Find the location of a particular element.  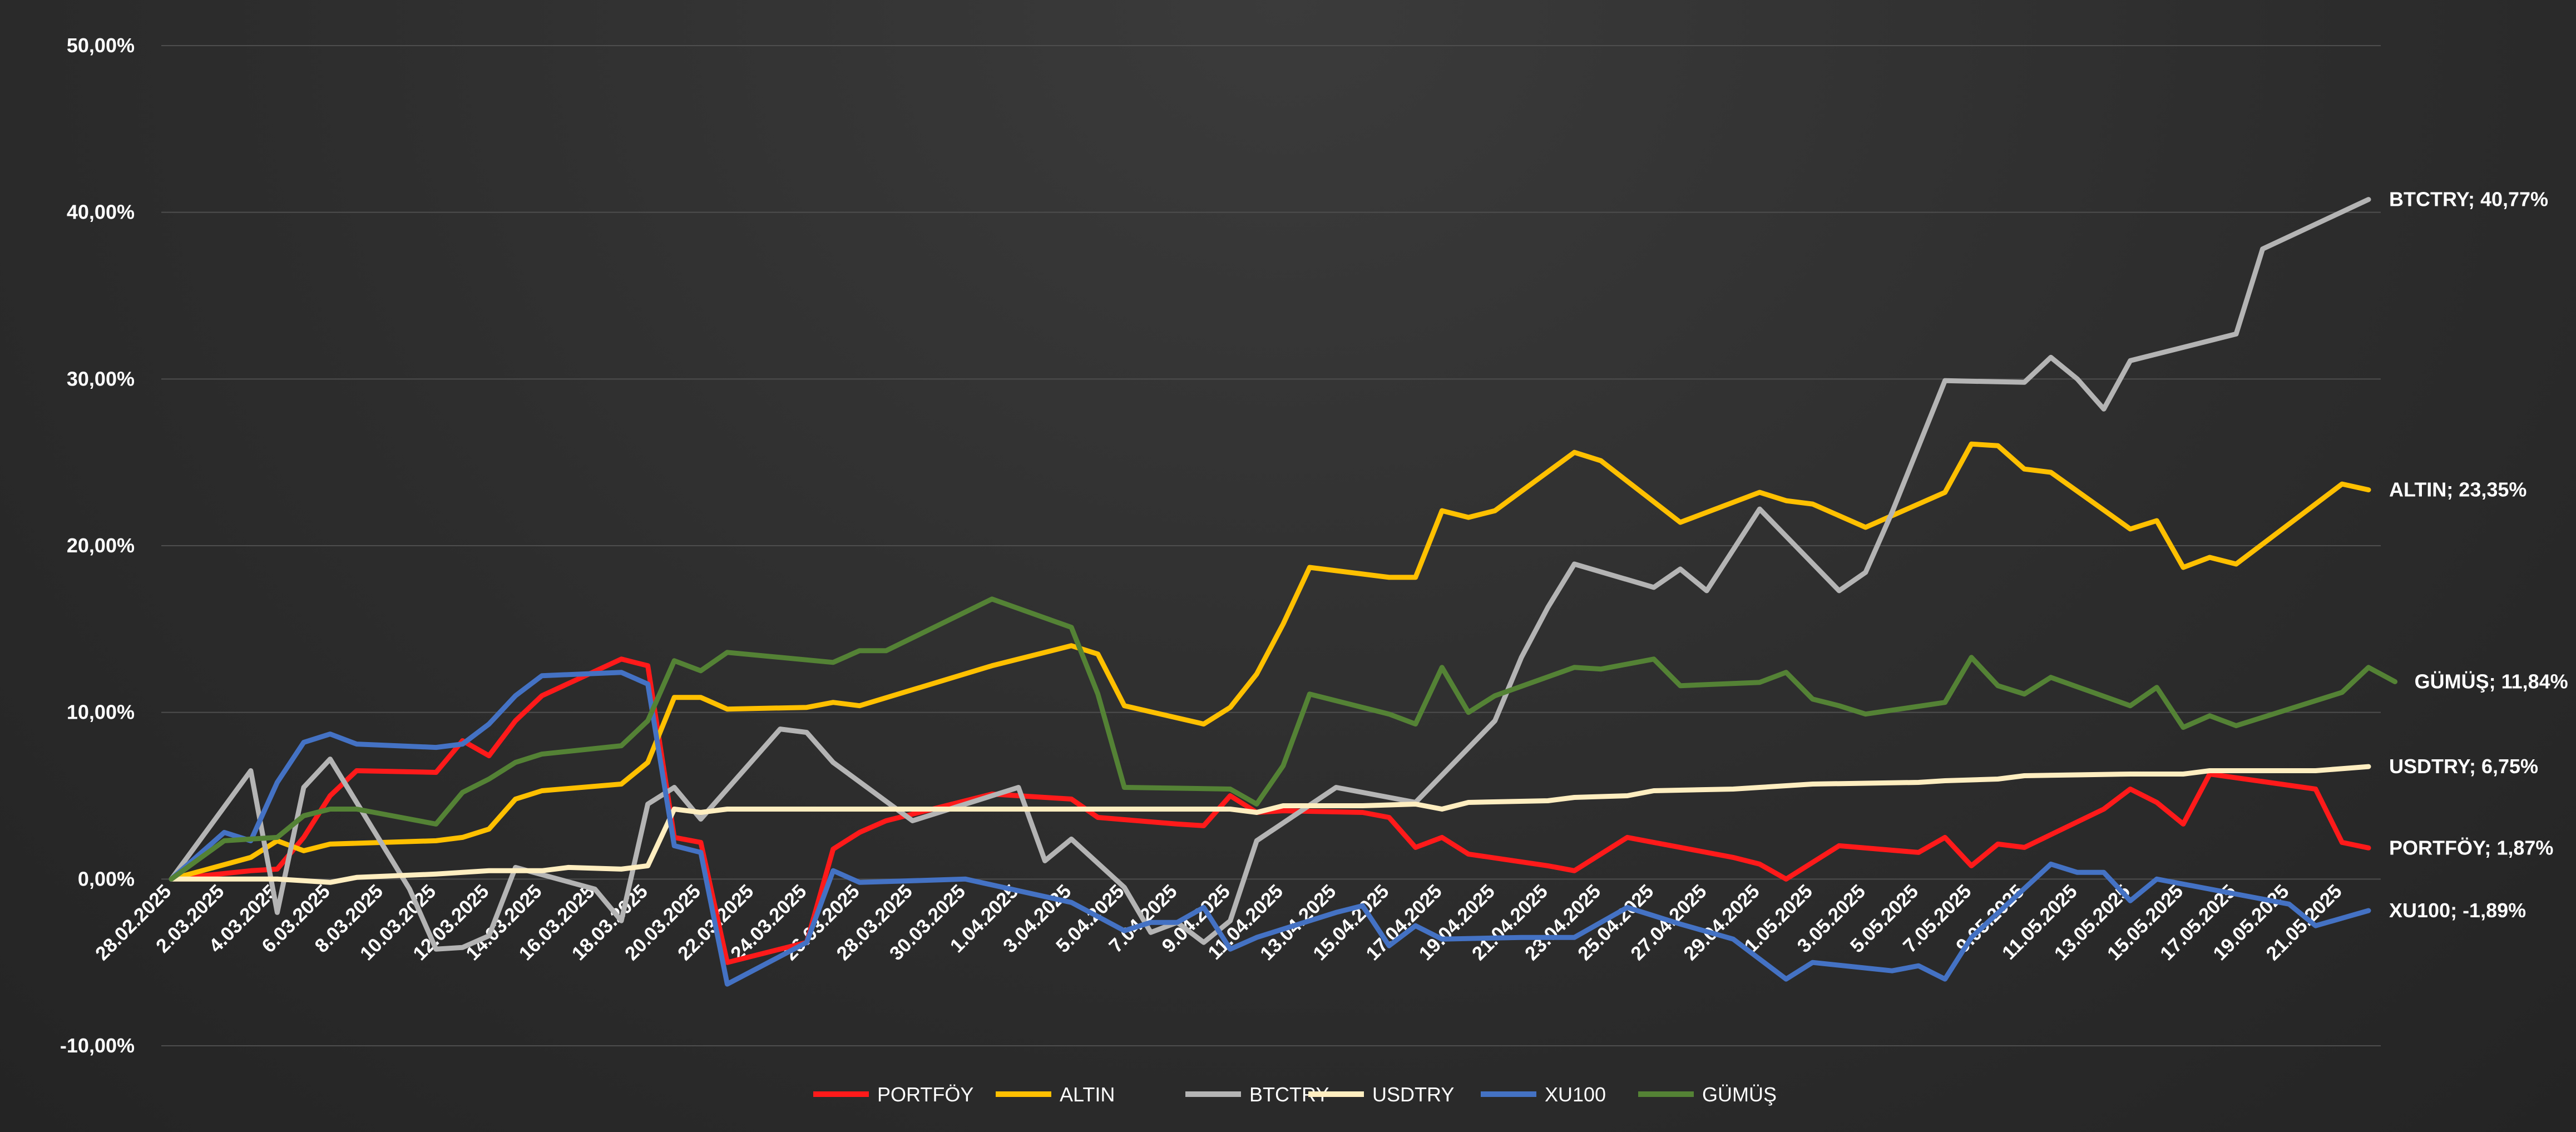

y-tick-label: 50,00% is located at coordinates (101, 45).